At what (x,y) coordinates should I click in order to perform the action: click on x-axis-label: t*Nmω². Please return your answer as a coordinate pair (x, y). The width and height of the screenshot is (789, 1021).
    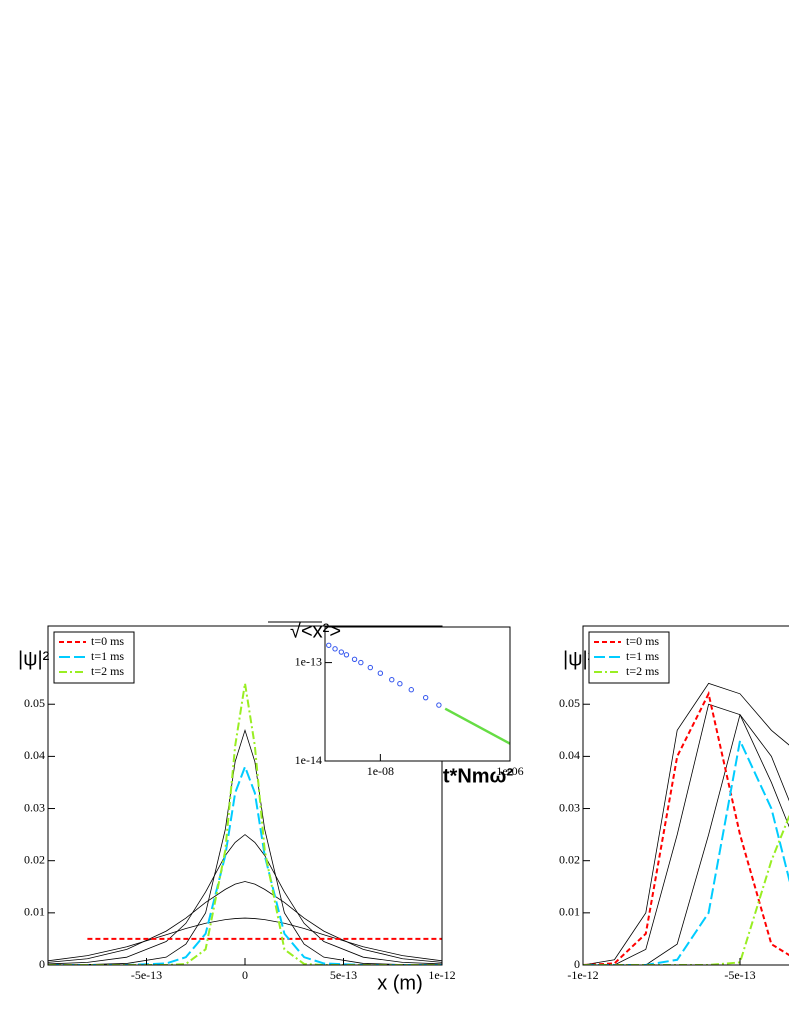
    Looking at the image, I should click on (478, 776).